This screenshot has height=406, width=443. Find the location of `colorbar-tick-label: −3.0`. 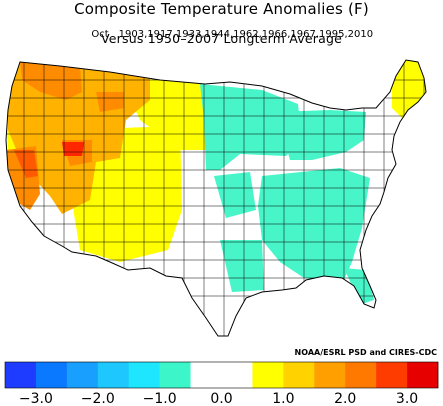

colorbar-tick-label: −3.0 is located at coordinates (36, 398).